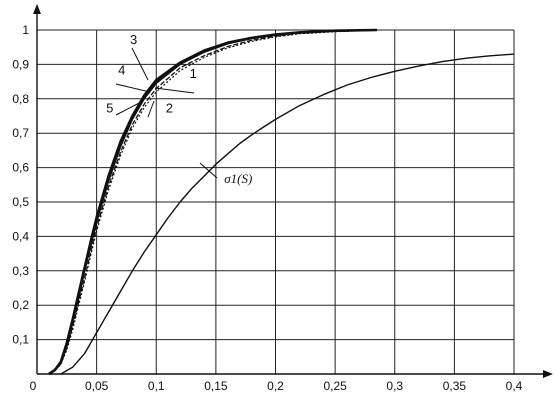 The width and height of the screenshot is (554, 401). I want to click on x-tick-label: 0,05, so click(97, 386).